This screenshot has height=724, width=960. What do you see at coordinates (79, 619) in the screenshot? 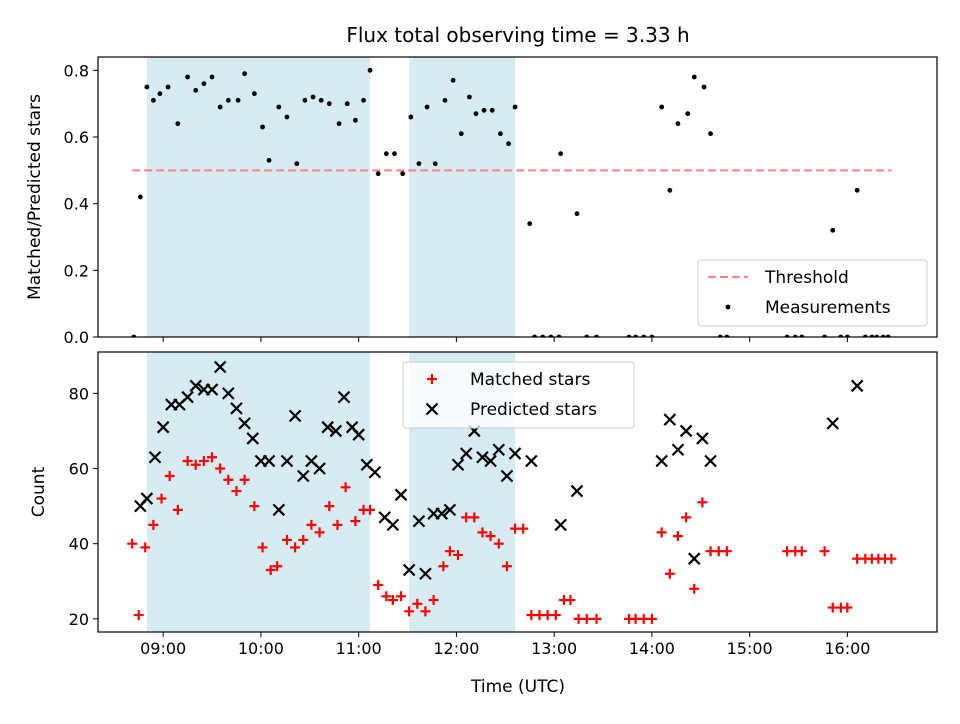
I see `y-tick-label: 20` at bounding box center [79, 619].